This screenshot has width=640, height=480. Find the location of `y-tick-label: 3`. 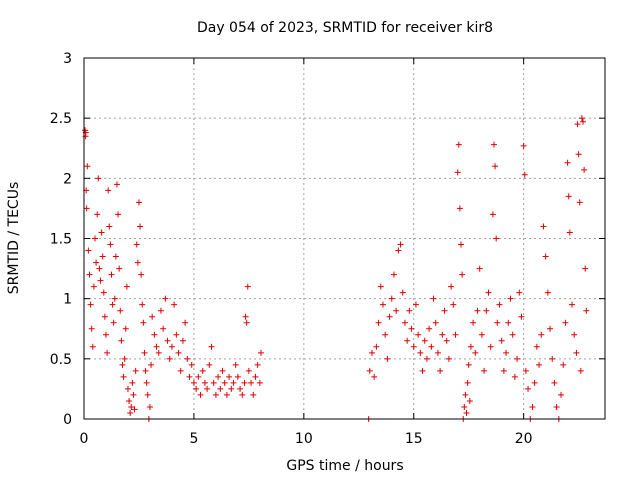

y-tick-label: 3 is located at coordinates (67, 59).